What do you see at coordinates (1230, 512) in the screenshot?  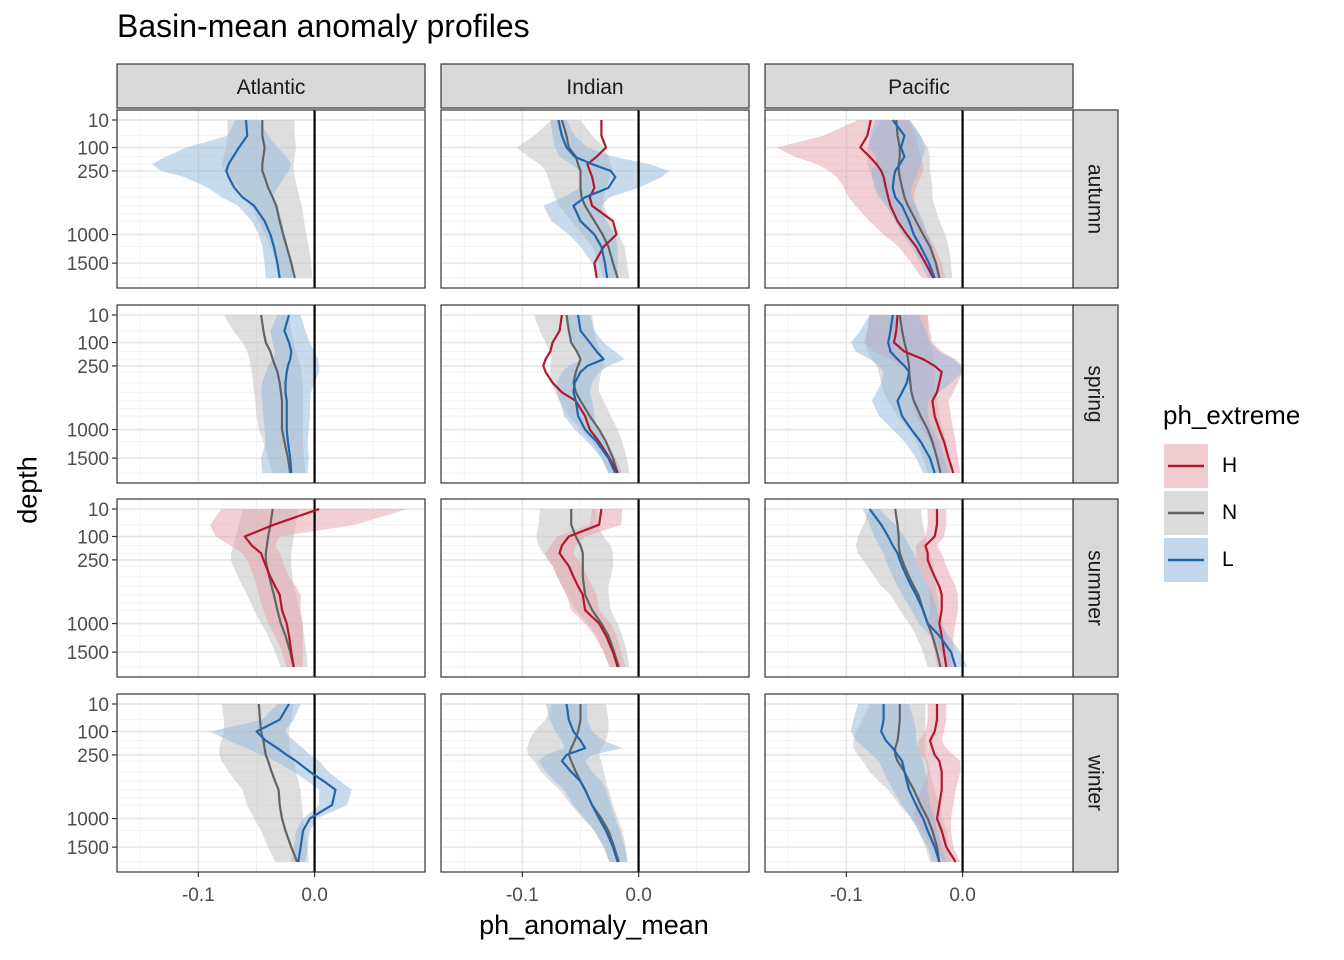 I see `legend-label-n: N` at bounding box center [1230, 512].